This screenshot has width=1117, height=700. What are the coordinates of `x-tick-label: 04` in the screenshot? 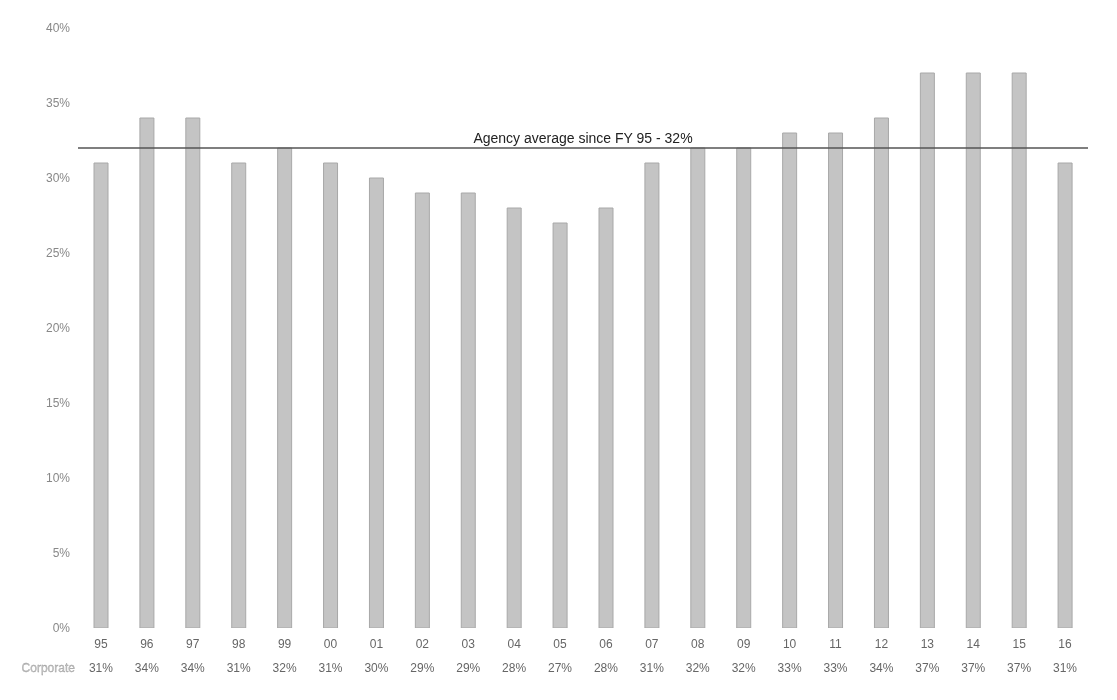 It's located at (514, 644).